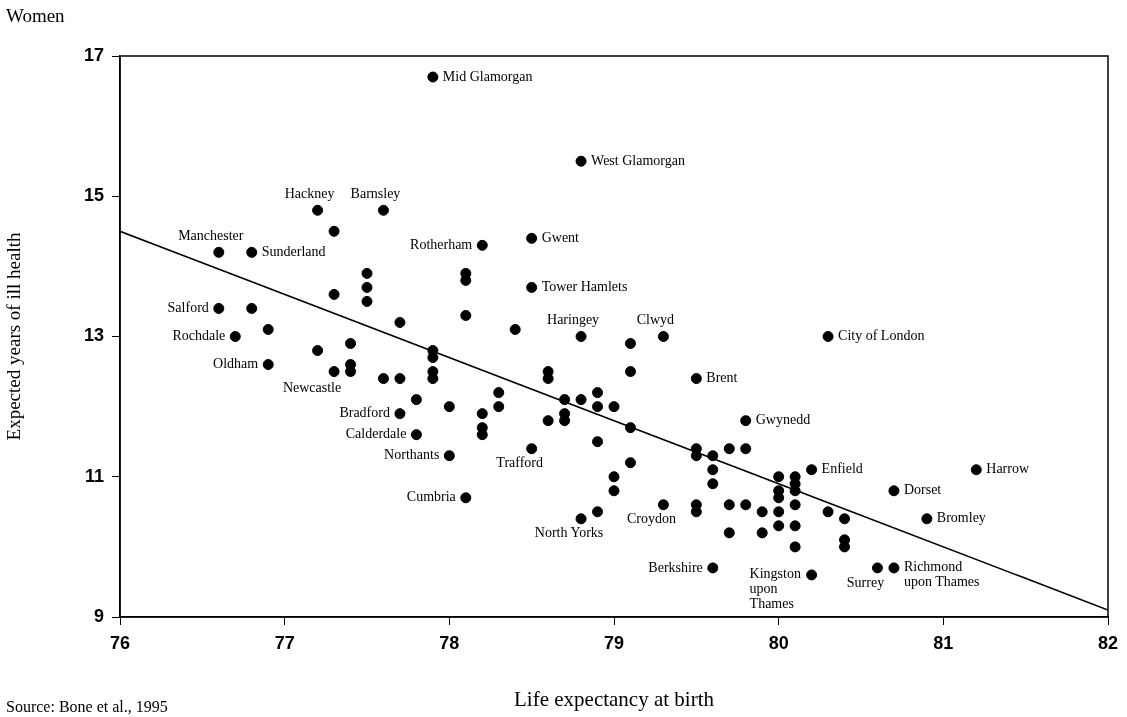  Describe the element at coordinates (651, 519) in the screenshot. I see `annotation: Croydon` at that location.